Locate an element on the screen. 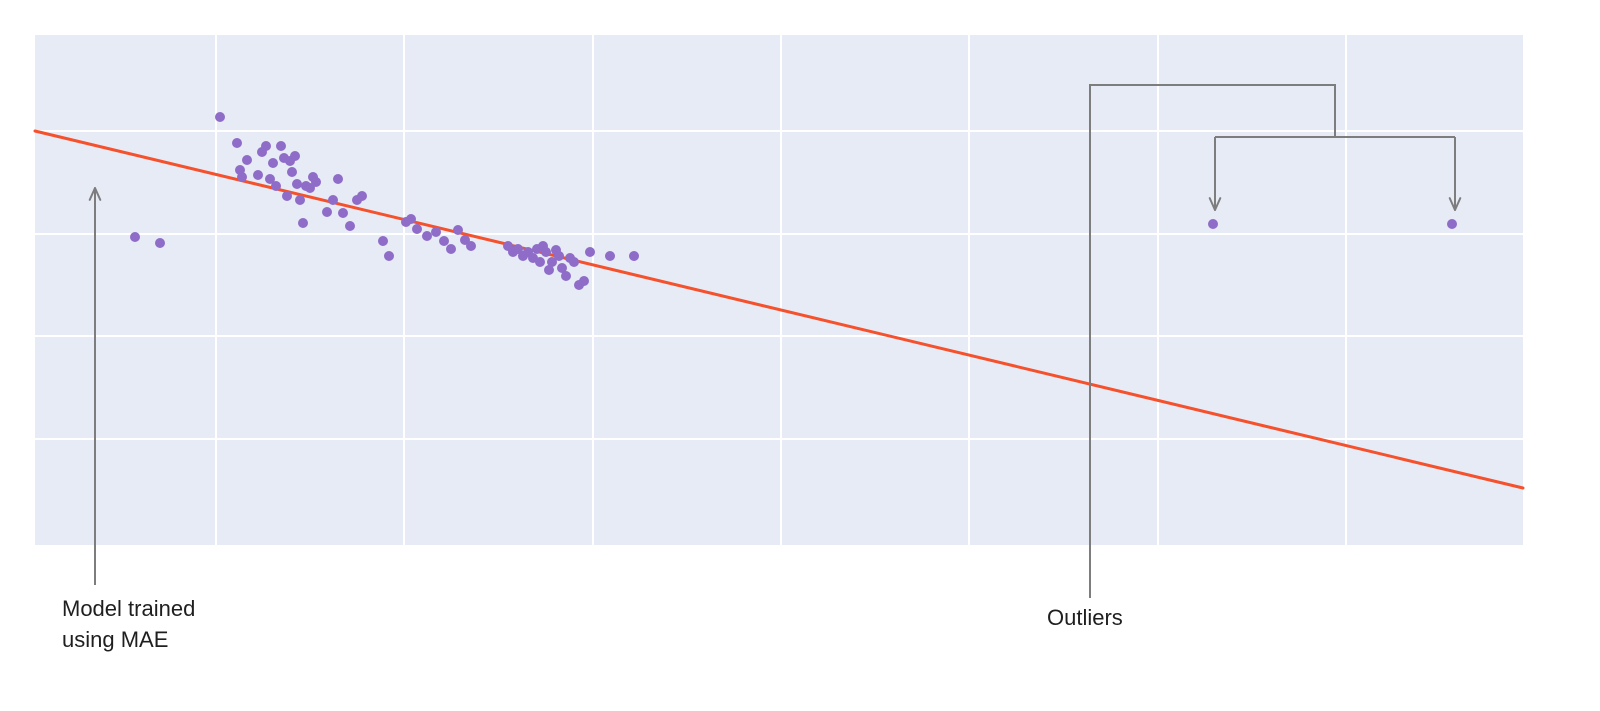  outliers-connector is located at coordinates (1212, 341).